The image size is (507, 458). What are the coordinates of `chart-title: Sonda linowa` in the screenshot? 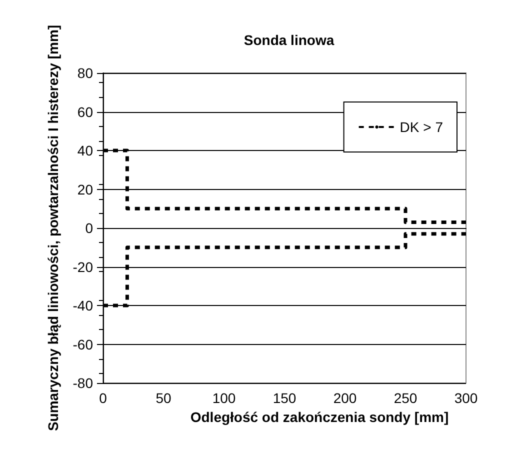 It's located at (289, 40).